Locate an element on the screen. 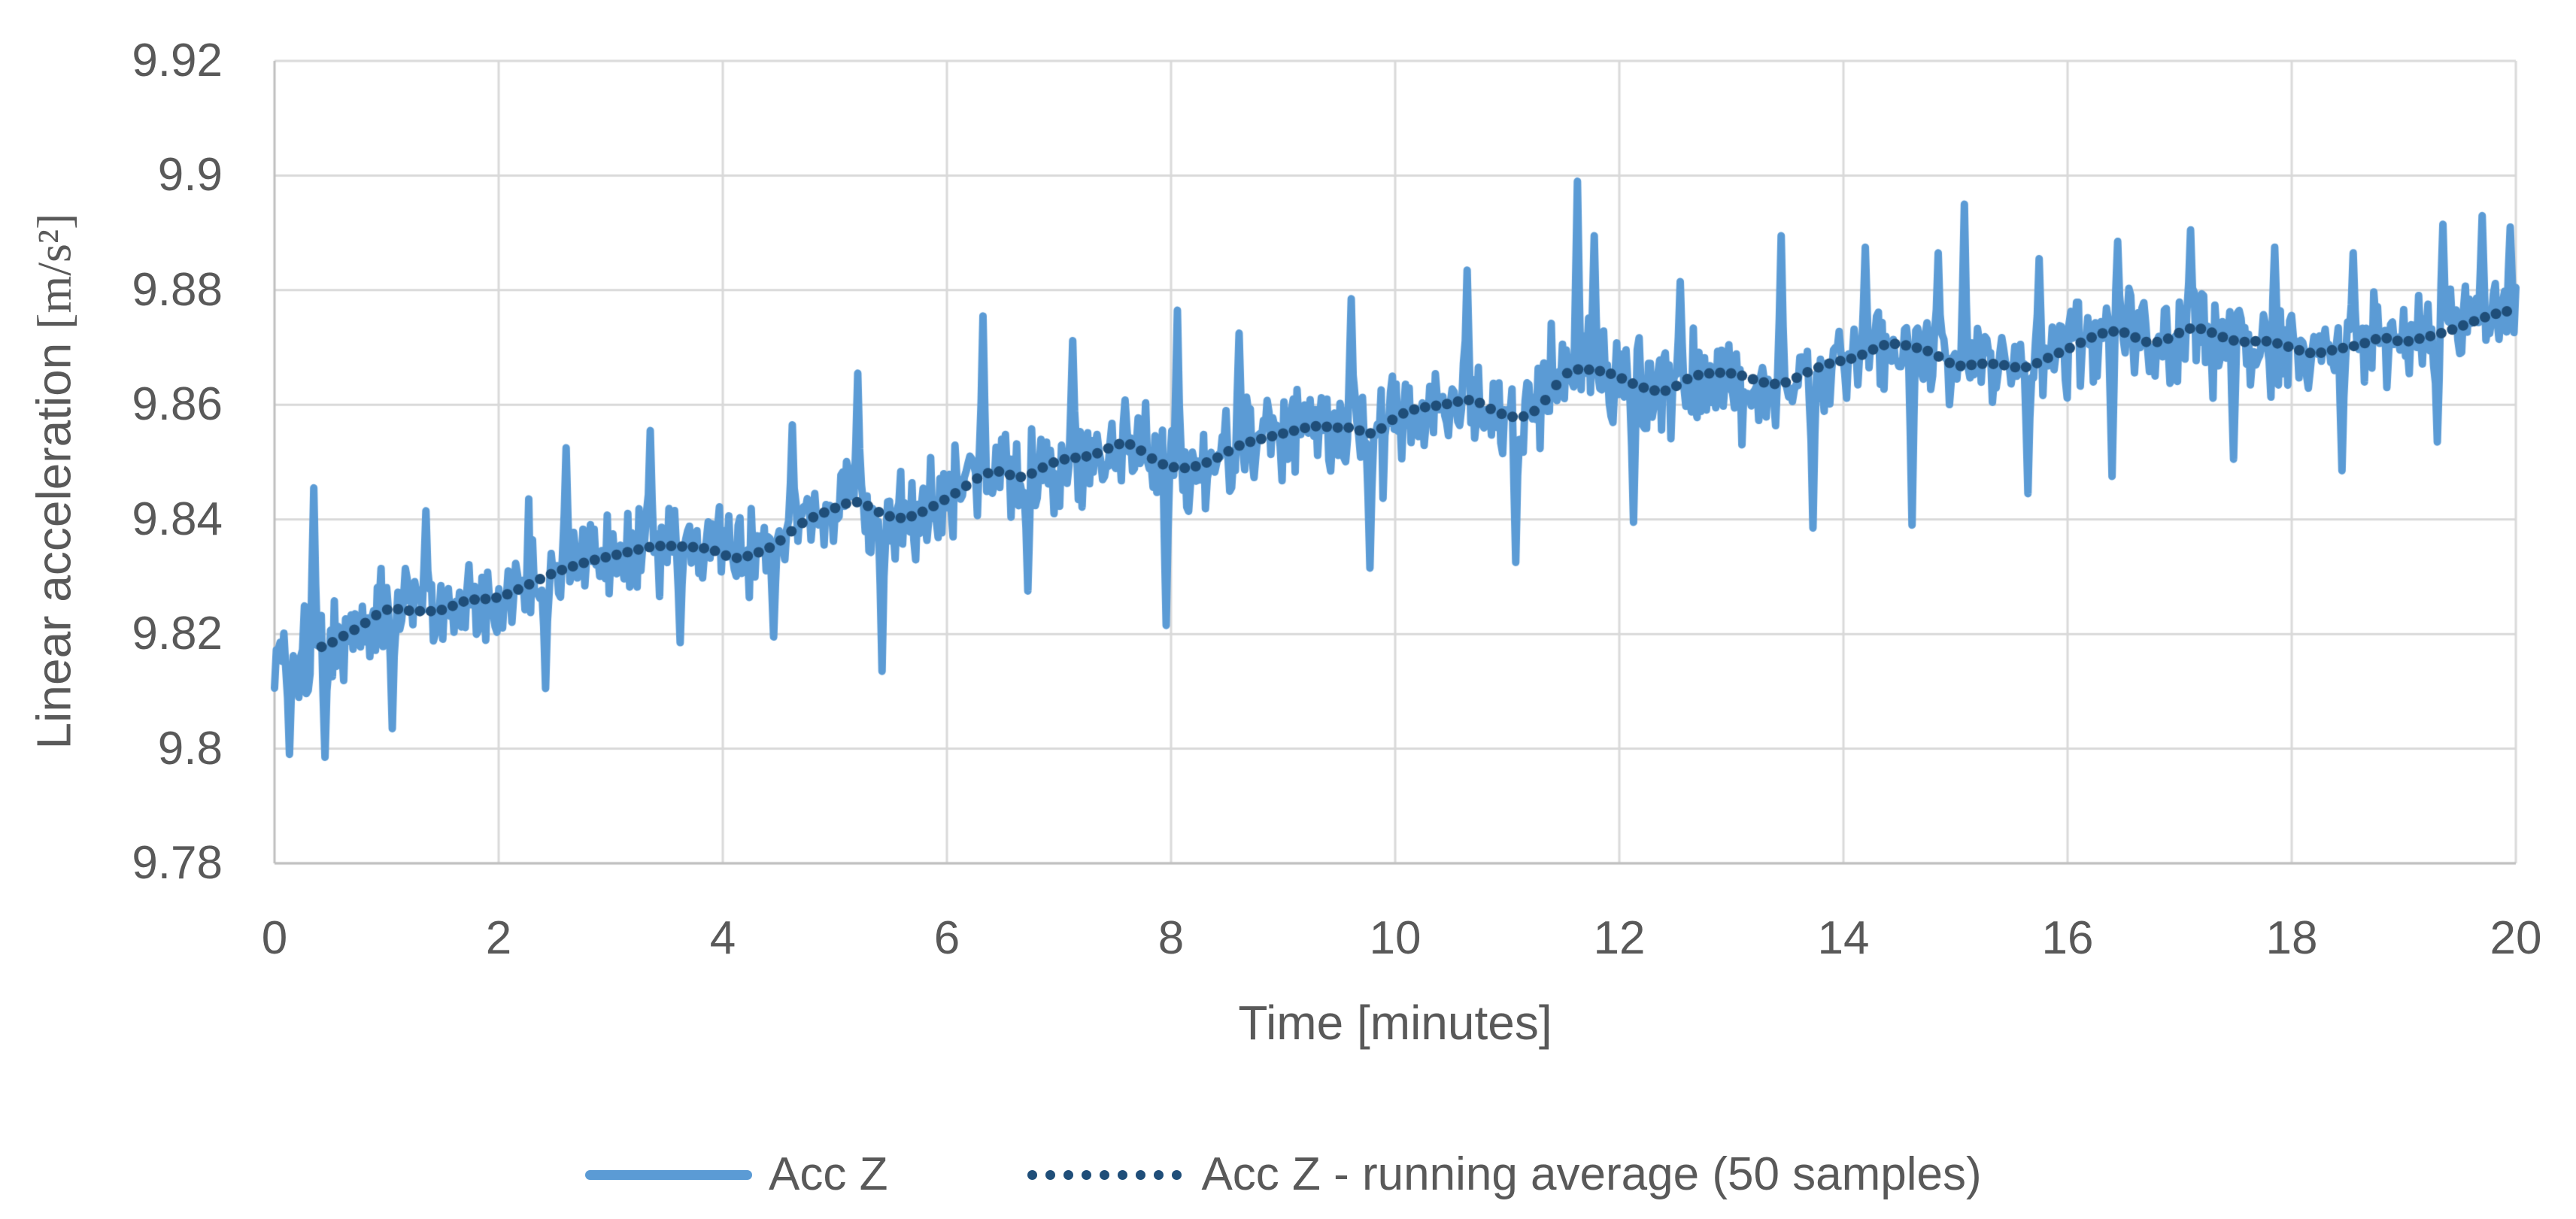 This screenshot has width=2576, height=1219. y-tick-label: 9.8 is located at coordinates (190, 748).